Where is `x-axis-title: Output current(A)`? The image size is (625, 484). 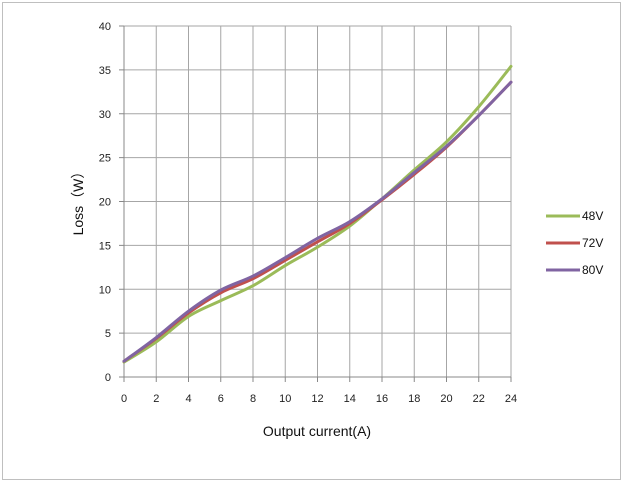 x-axis-title: Output current(A) is located at coordinates (317, 431).